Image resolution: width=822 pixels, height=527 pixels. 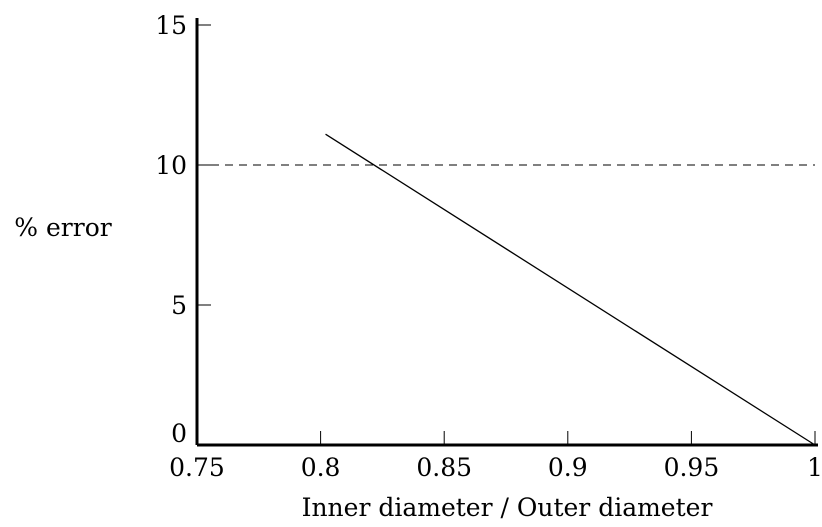 What do you see at coordinates (692, 467) in the screenshot?
I see `x-tick-label: 0.95` at bounding box center [692, 467].